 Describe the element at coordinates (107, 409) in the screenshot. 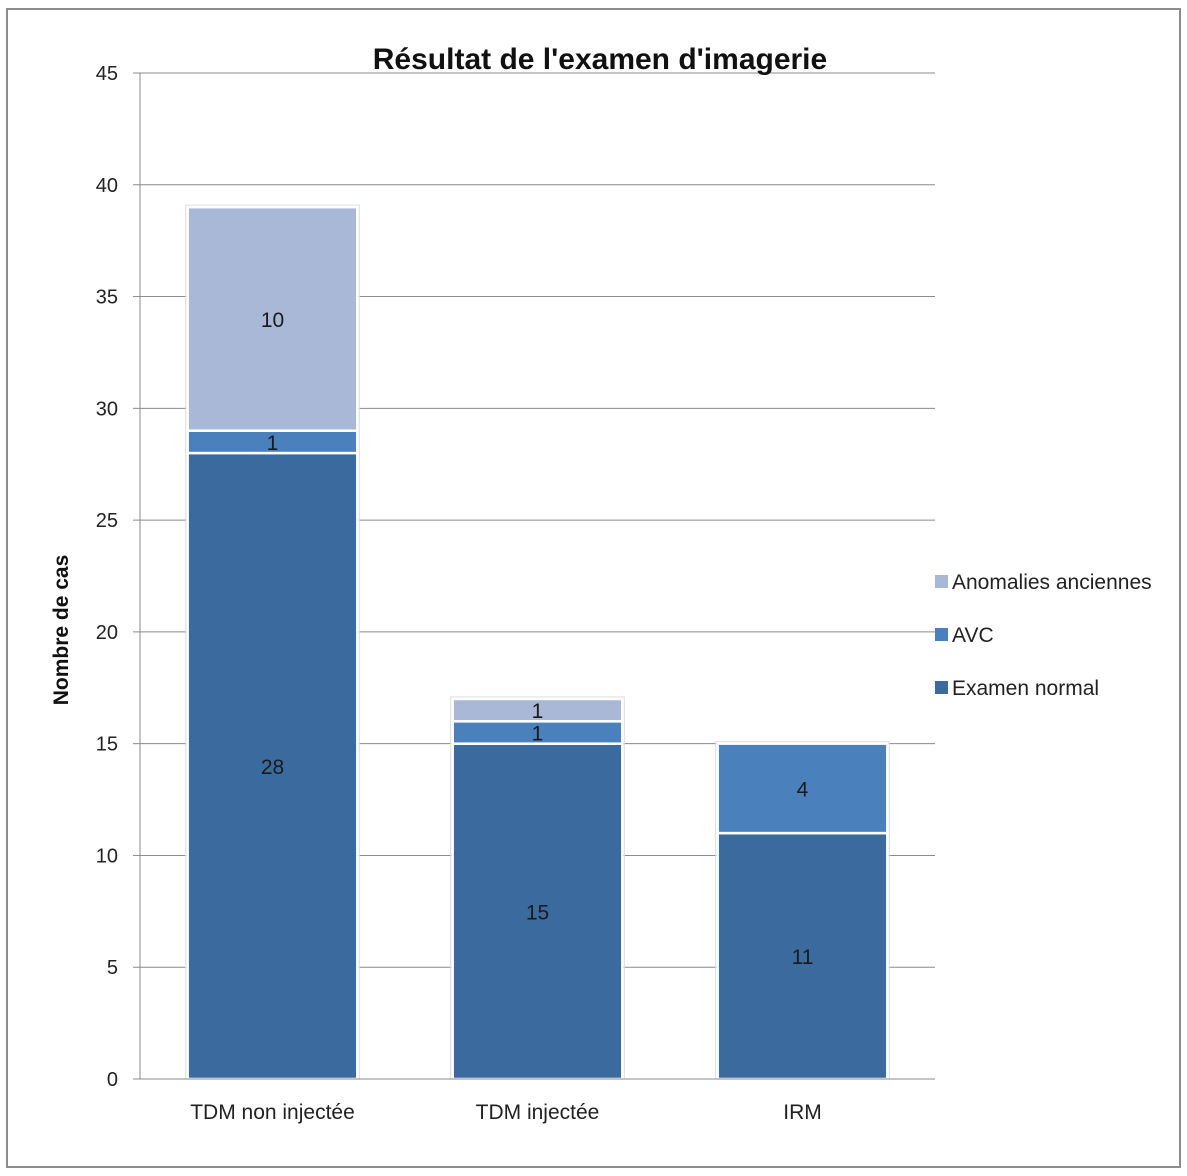

I see `y-tick-label: 30` at that location.